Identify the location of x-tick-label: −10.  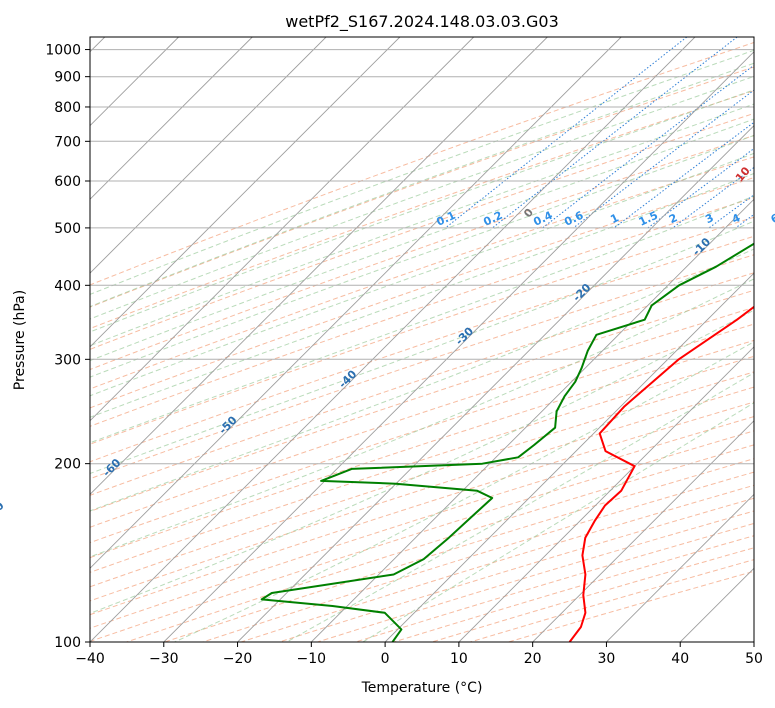
(312, 659).